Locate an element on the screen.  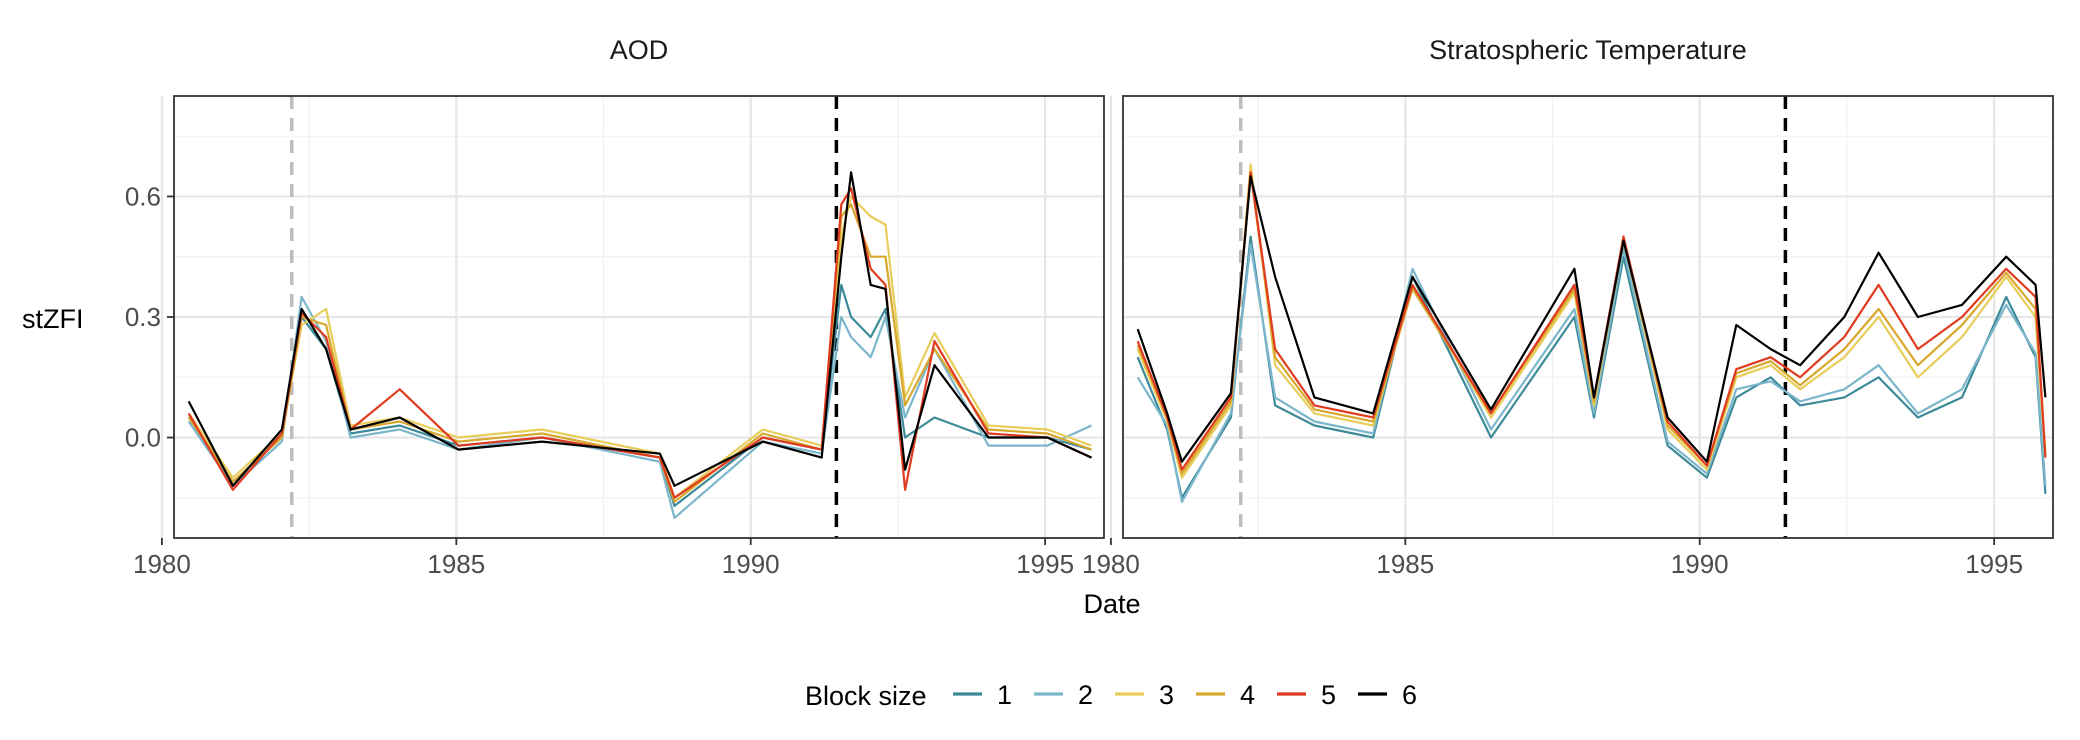
legend-entries: 1 2 3 4 5 6 is located at coordinates (1185, 695).